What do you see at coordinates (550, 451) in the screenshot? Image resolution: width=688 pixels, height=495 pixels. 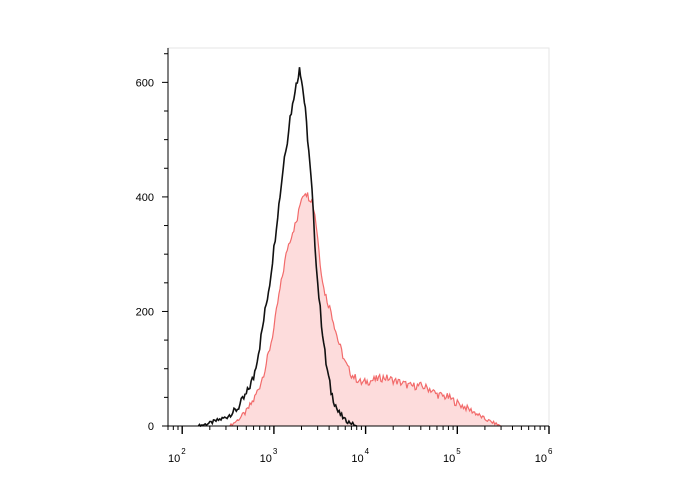 I see `x-tick-exponent: 6` at bounding box center [550, 451].